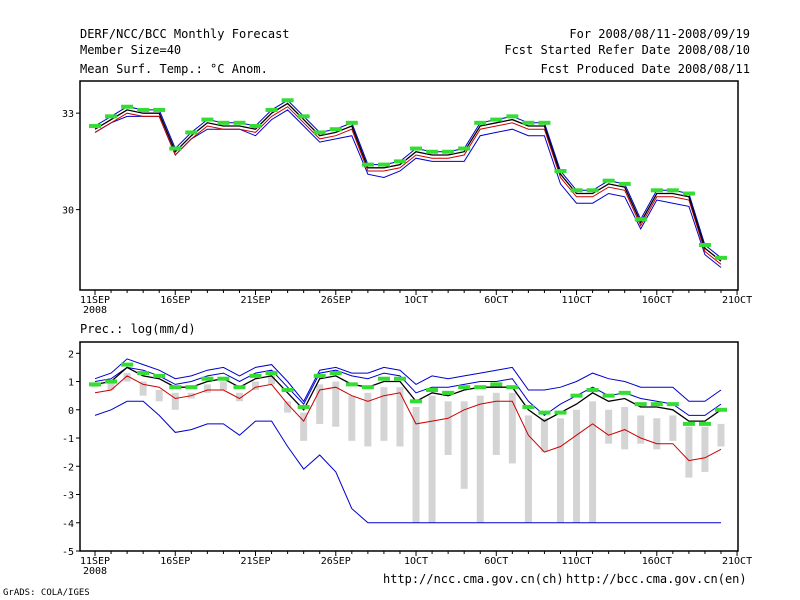  I want to click on prec-lower-line, so click(408, 418).